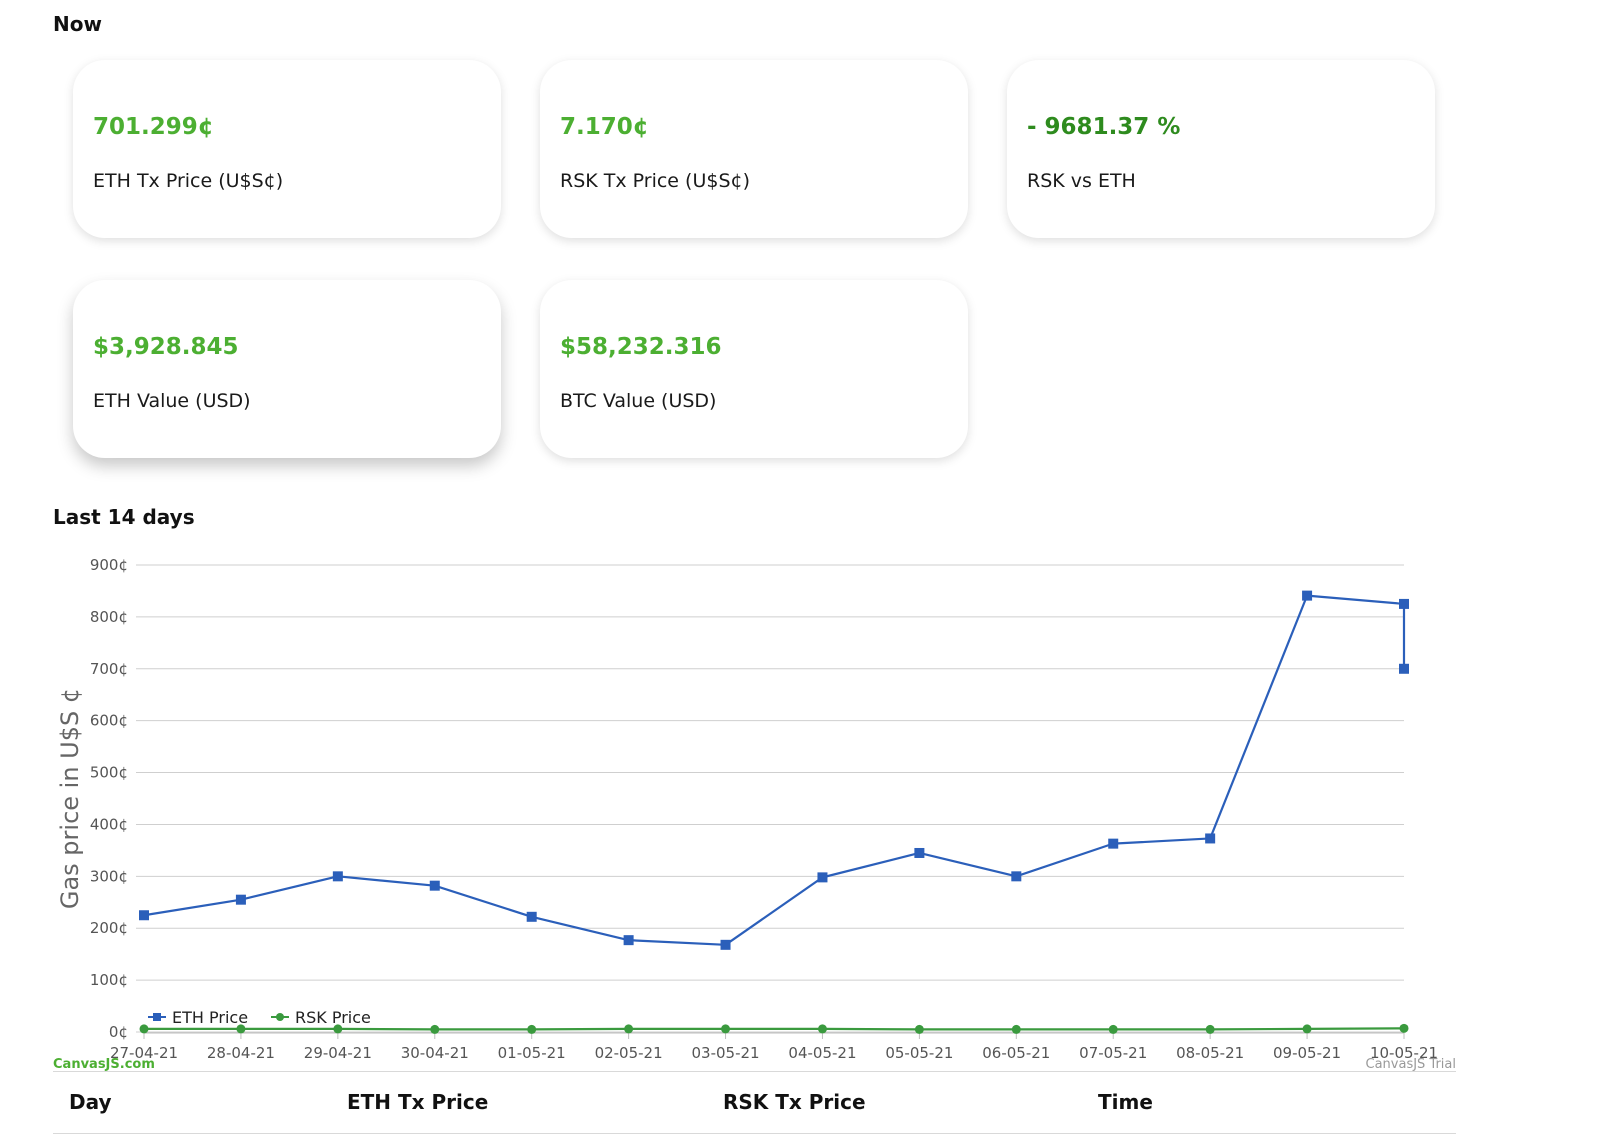 The height and width of the screenshot is (1135, 1600). What do you see at coordinates (70, 798) in the screenshot?
I see `y-axis-title: Gas price in U$S ¢` at bounding box center [70, 798].